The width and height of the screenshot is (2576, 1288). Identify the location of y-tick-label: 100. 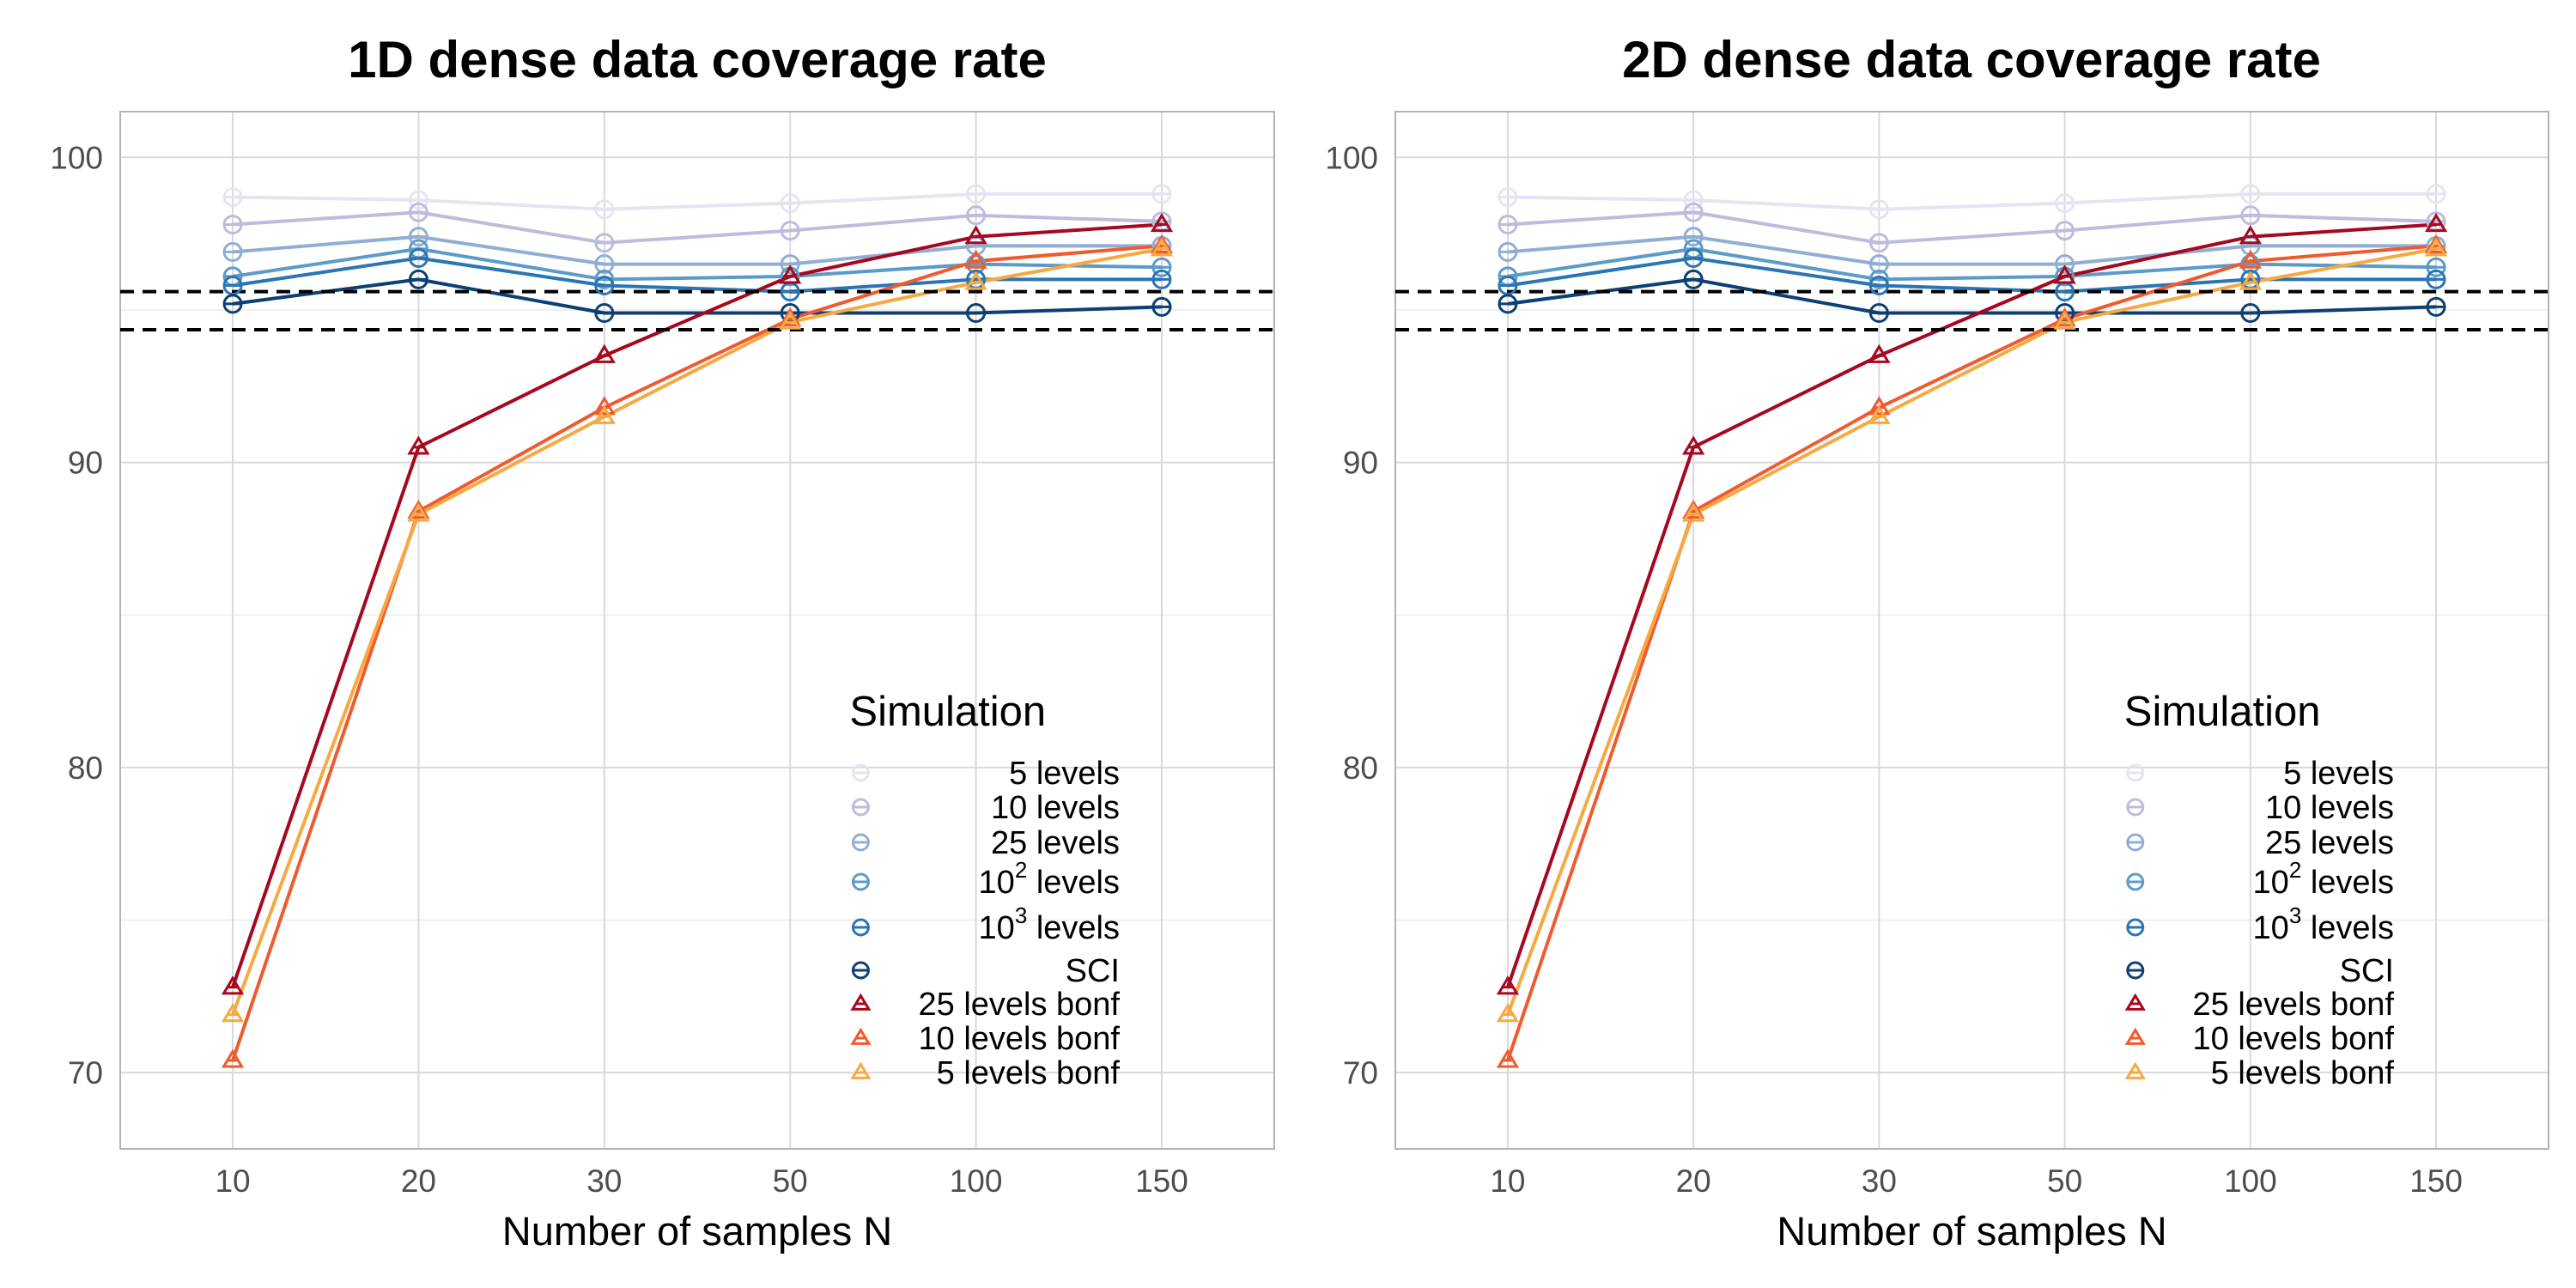
(1352, 158).